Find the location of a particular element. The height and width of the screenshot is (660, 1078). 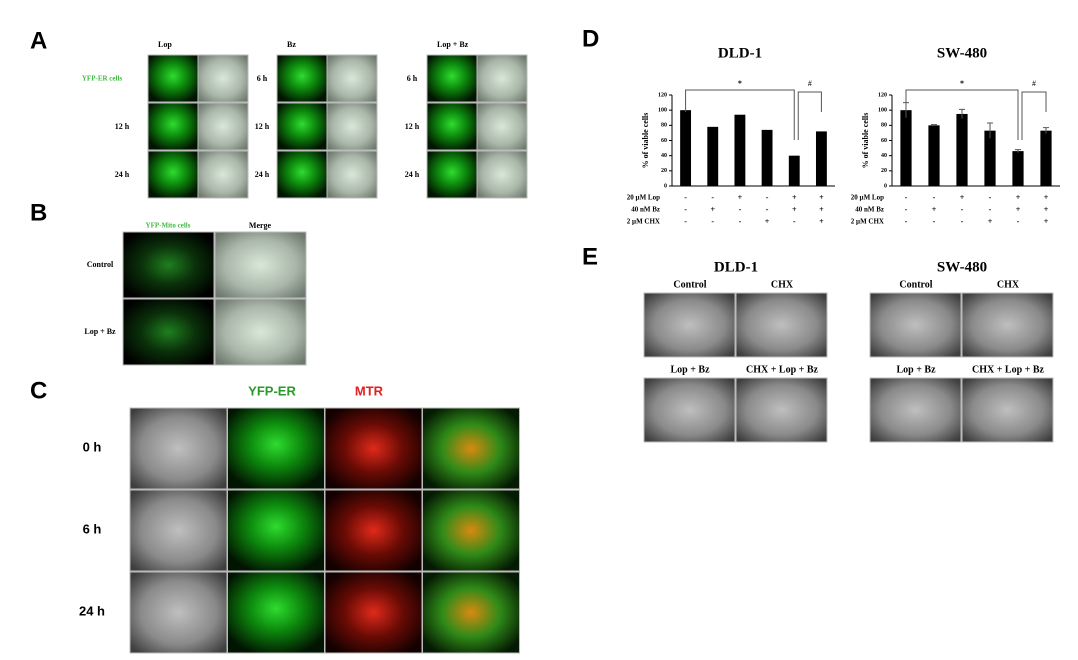

annotation: # is located at coordinates (1034, 83).